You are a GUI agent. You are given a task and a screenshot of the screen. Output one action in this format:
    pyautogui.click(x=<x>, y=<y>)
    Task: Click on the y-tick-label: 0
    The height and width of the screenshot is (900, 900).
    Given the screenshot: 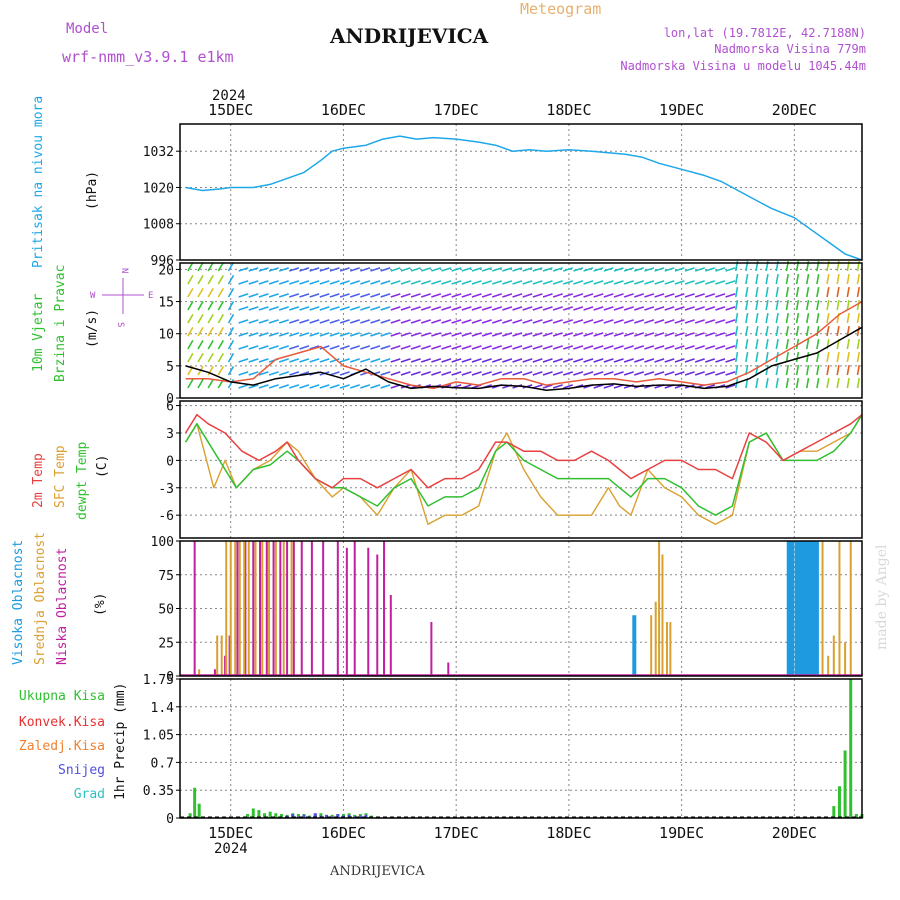 What is the action you would take?
    pyautogui.click(x=170, y=399)
    